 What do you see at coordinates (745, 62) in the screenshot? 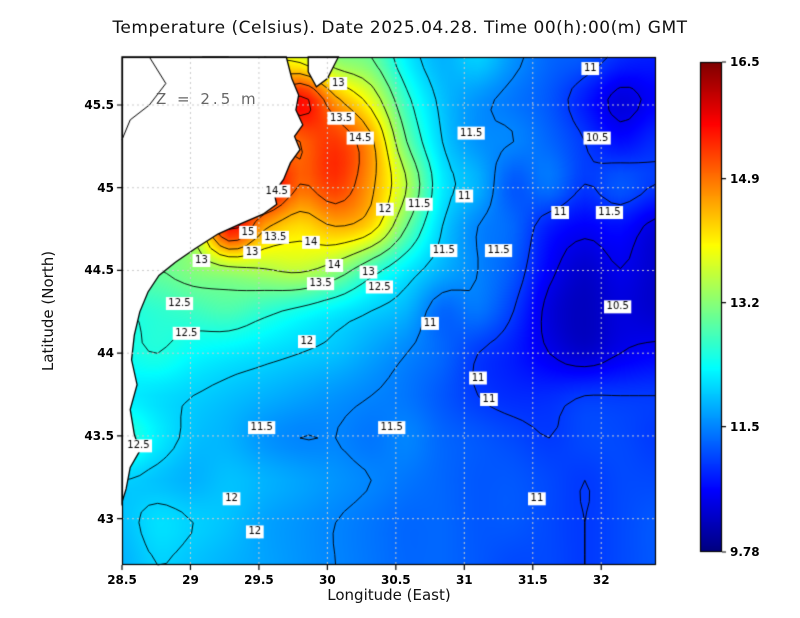
I see `colorbar-tick-label: 16.5` at bounding box center [745, 62].